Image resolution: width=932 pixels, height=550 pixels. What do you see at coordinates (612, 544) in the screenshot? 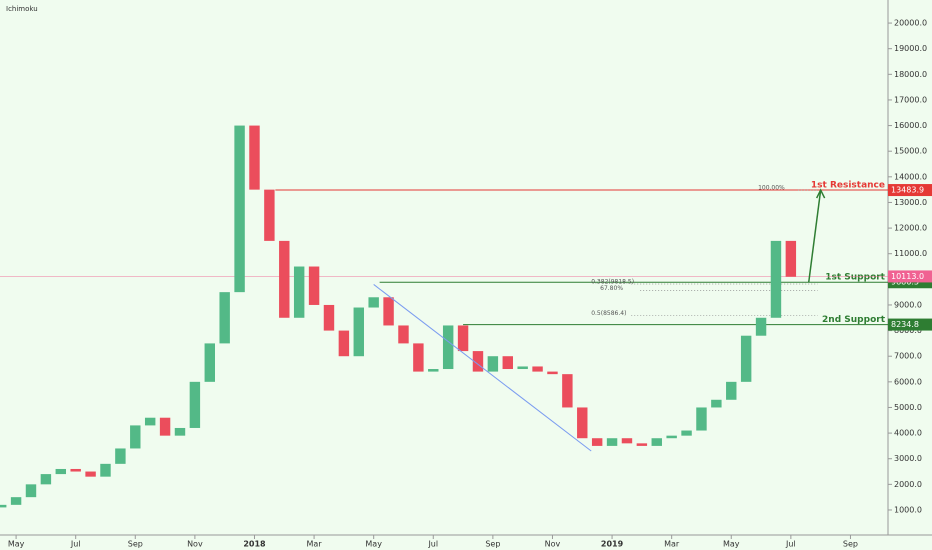
I see `x-tick-label: 2019` at bounding box center [612, 544].